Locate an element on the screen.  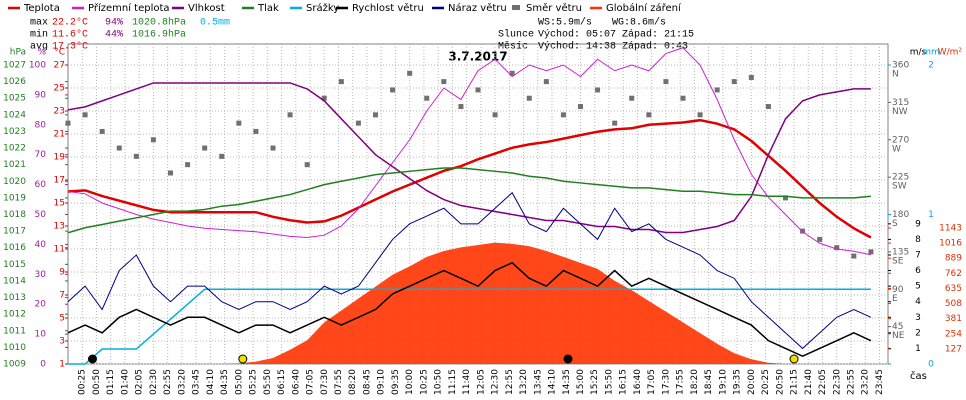
x-tick-label: 05:50 is located at coordinates (268, 382).